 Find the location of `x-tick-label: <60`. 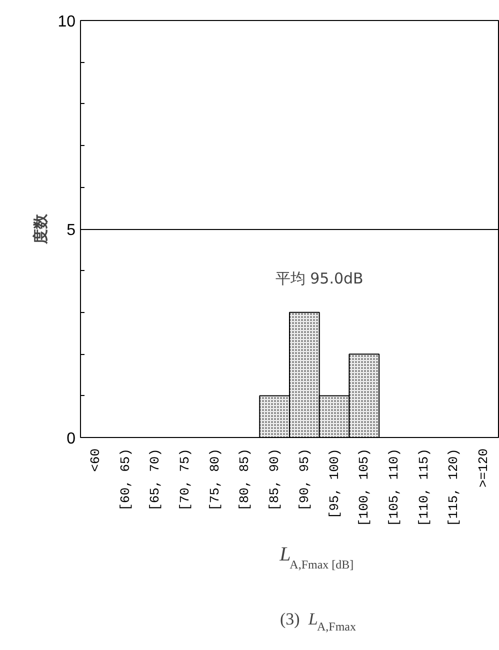

x-tick-label: <60 is located at coordinates (95, 460).